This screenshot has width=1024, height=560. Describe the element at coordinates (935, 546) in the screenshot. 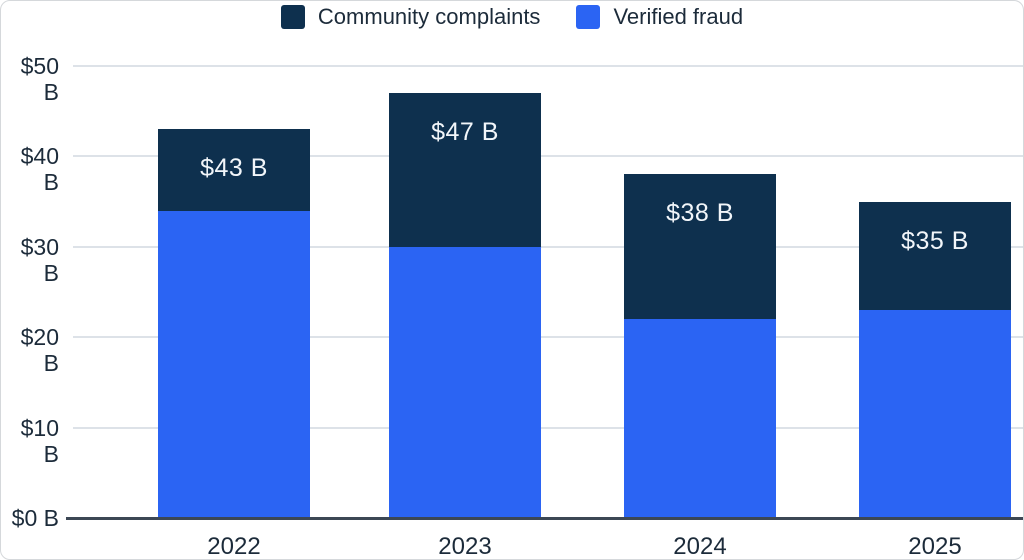

I see `x-tick-label-2025: 2025` at that location.